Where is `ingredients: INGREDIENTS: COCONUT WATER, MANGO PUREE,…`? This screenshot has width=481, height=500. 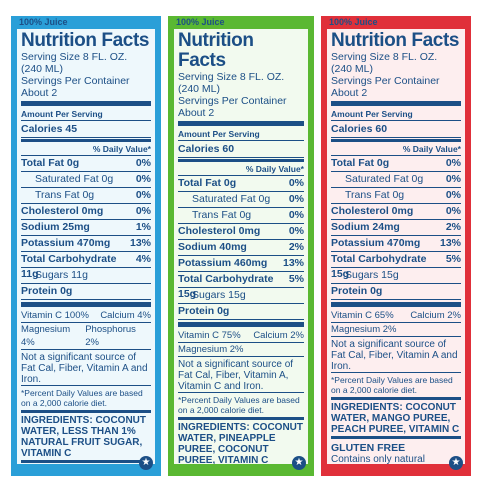
ingredients: INGREDIENTS: COCONUT WATER, MANGO PUREE,… is located at coordinates (395, 418).